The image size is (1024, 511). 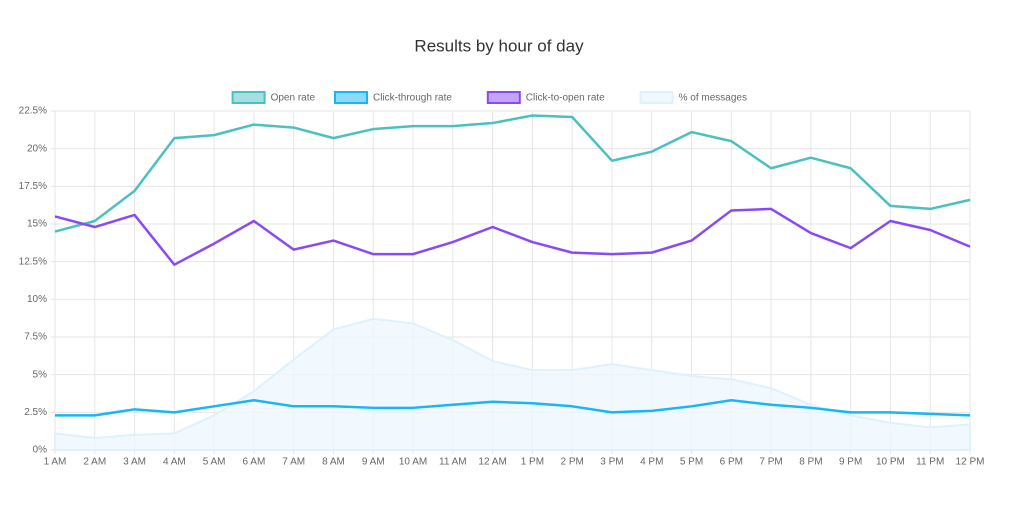 What do you see at coordinates (55, 462) in the screenshot?
I see `x-tick-label: 1 AM` at bounding box center [55, 462].